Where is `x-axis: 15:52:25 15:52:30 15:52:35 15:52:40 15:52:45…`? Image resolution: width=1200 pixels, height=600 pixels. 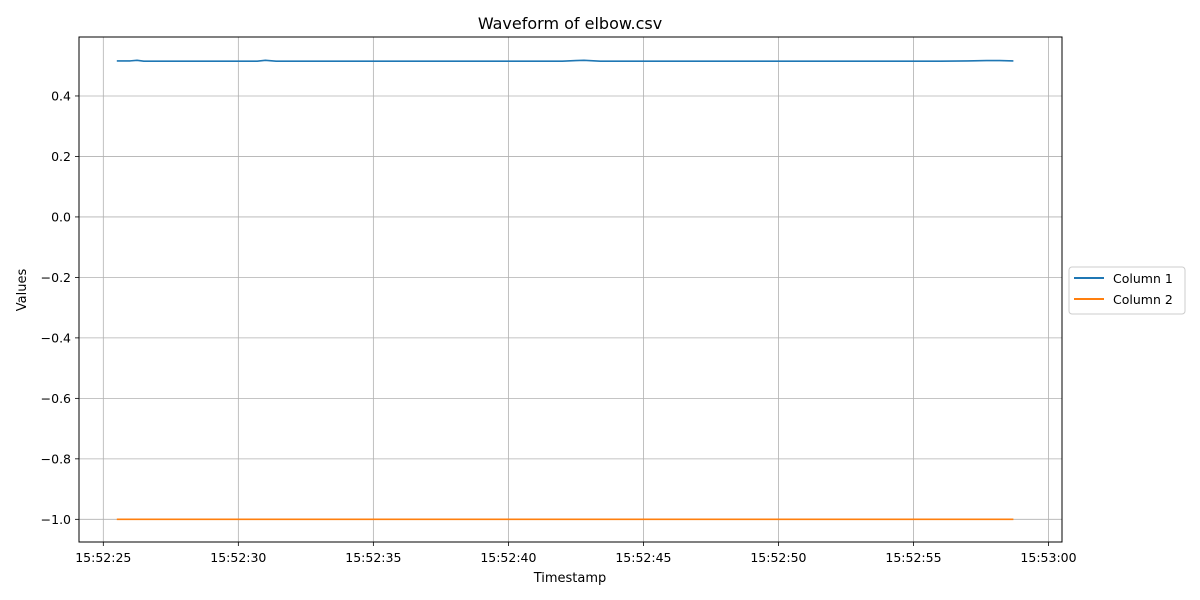
x-axis: 15:52:25 15:52:30 15:52:35 15:52:40 15:52:45… is located at coordinates (576, 553).